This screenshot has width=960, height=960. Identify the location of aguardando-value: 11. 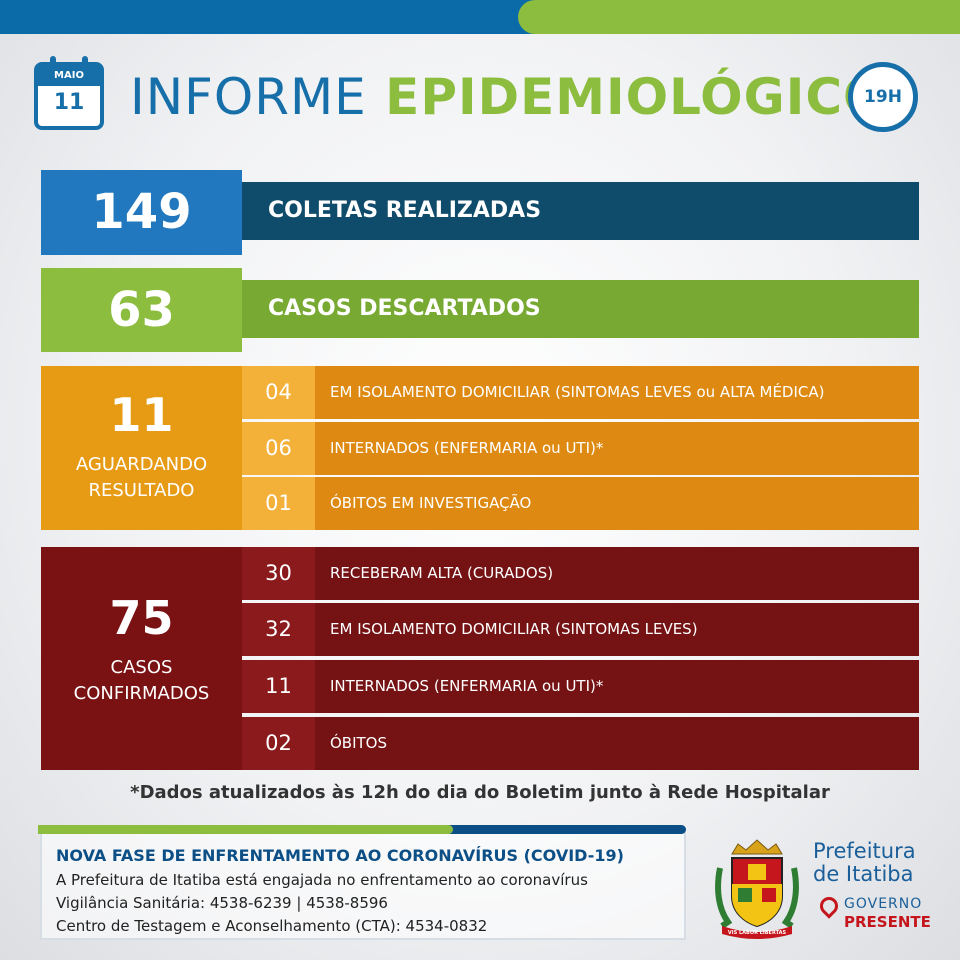
(141, 415).